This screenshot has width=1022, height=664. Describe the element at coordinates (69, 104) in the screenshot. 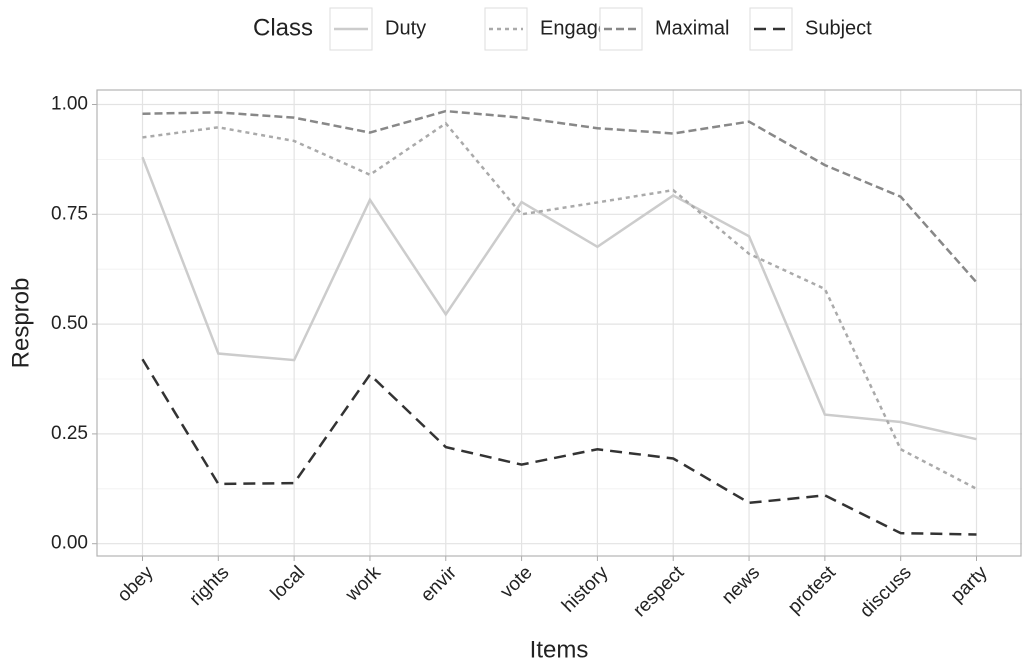

I see `y-tick-label: 1.00` at that location.